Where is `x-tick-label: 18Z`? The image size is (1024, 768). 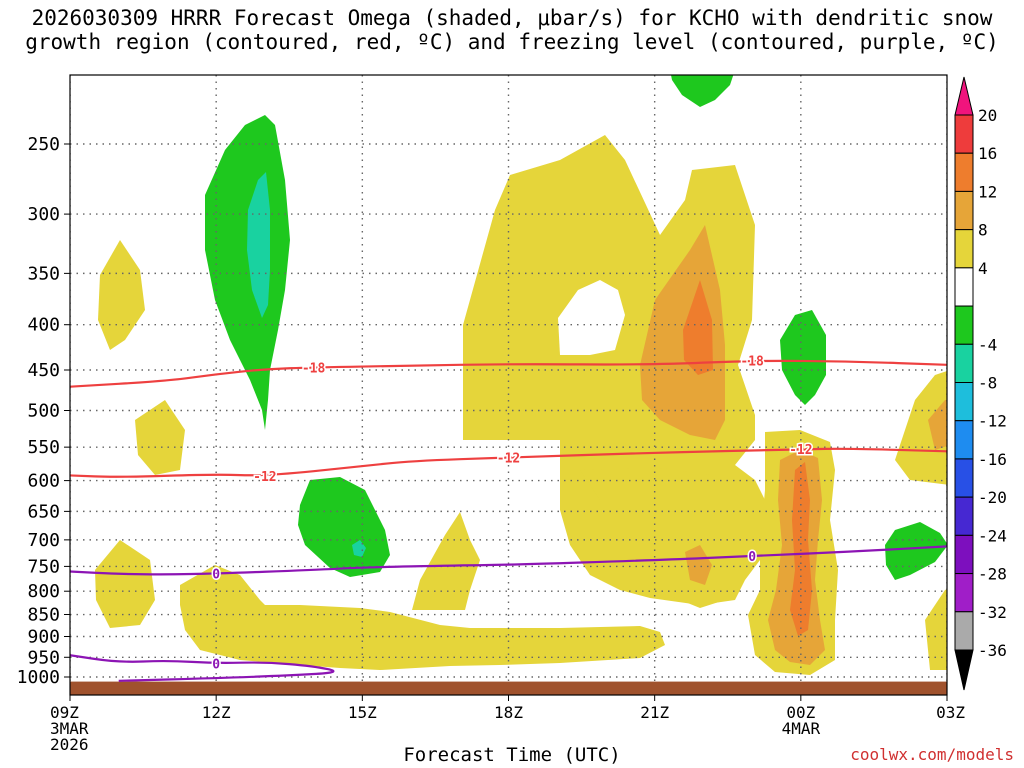
x-tick-label: 18Z is located at coordinates (508, 712).